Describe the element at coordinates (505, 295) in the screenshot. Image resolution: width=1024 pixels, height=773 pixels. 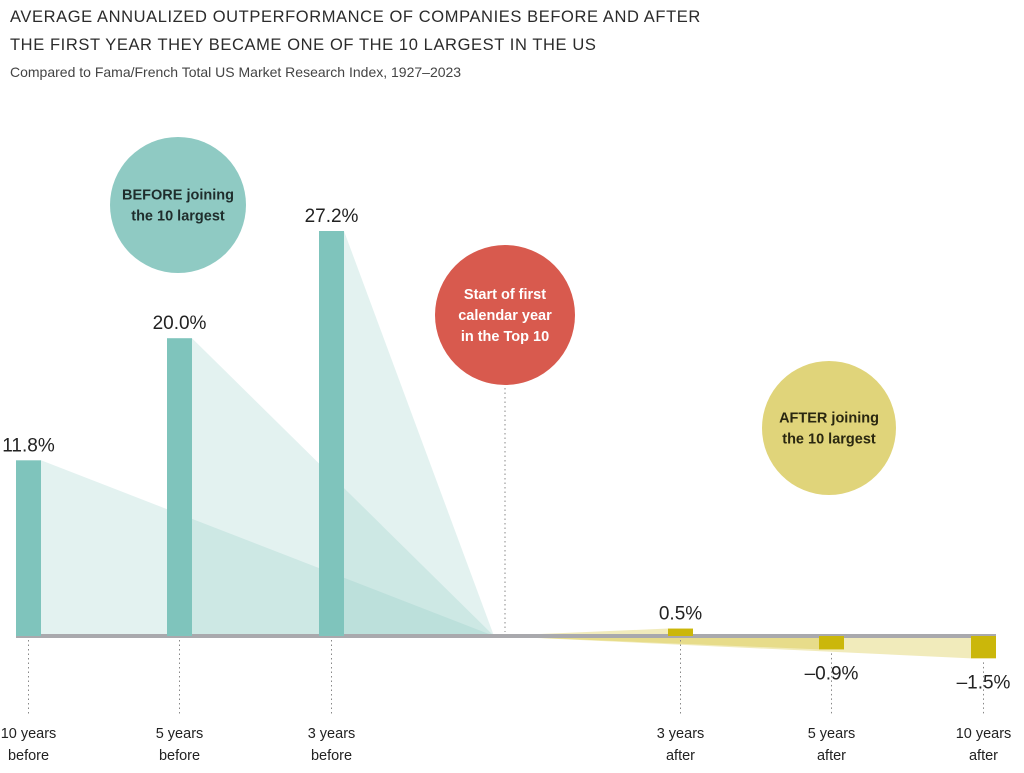
I see `start-bubble-text-0: Start of first` at that location.